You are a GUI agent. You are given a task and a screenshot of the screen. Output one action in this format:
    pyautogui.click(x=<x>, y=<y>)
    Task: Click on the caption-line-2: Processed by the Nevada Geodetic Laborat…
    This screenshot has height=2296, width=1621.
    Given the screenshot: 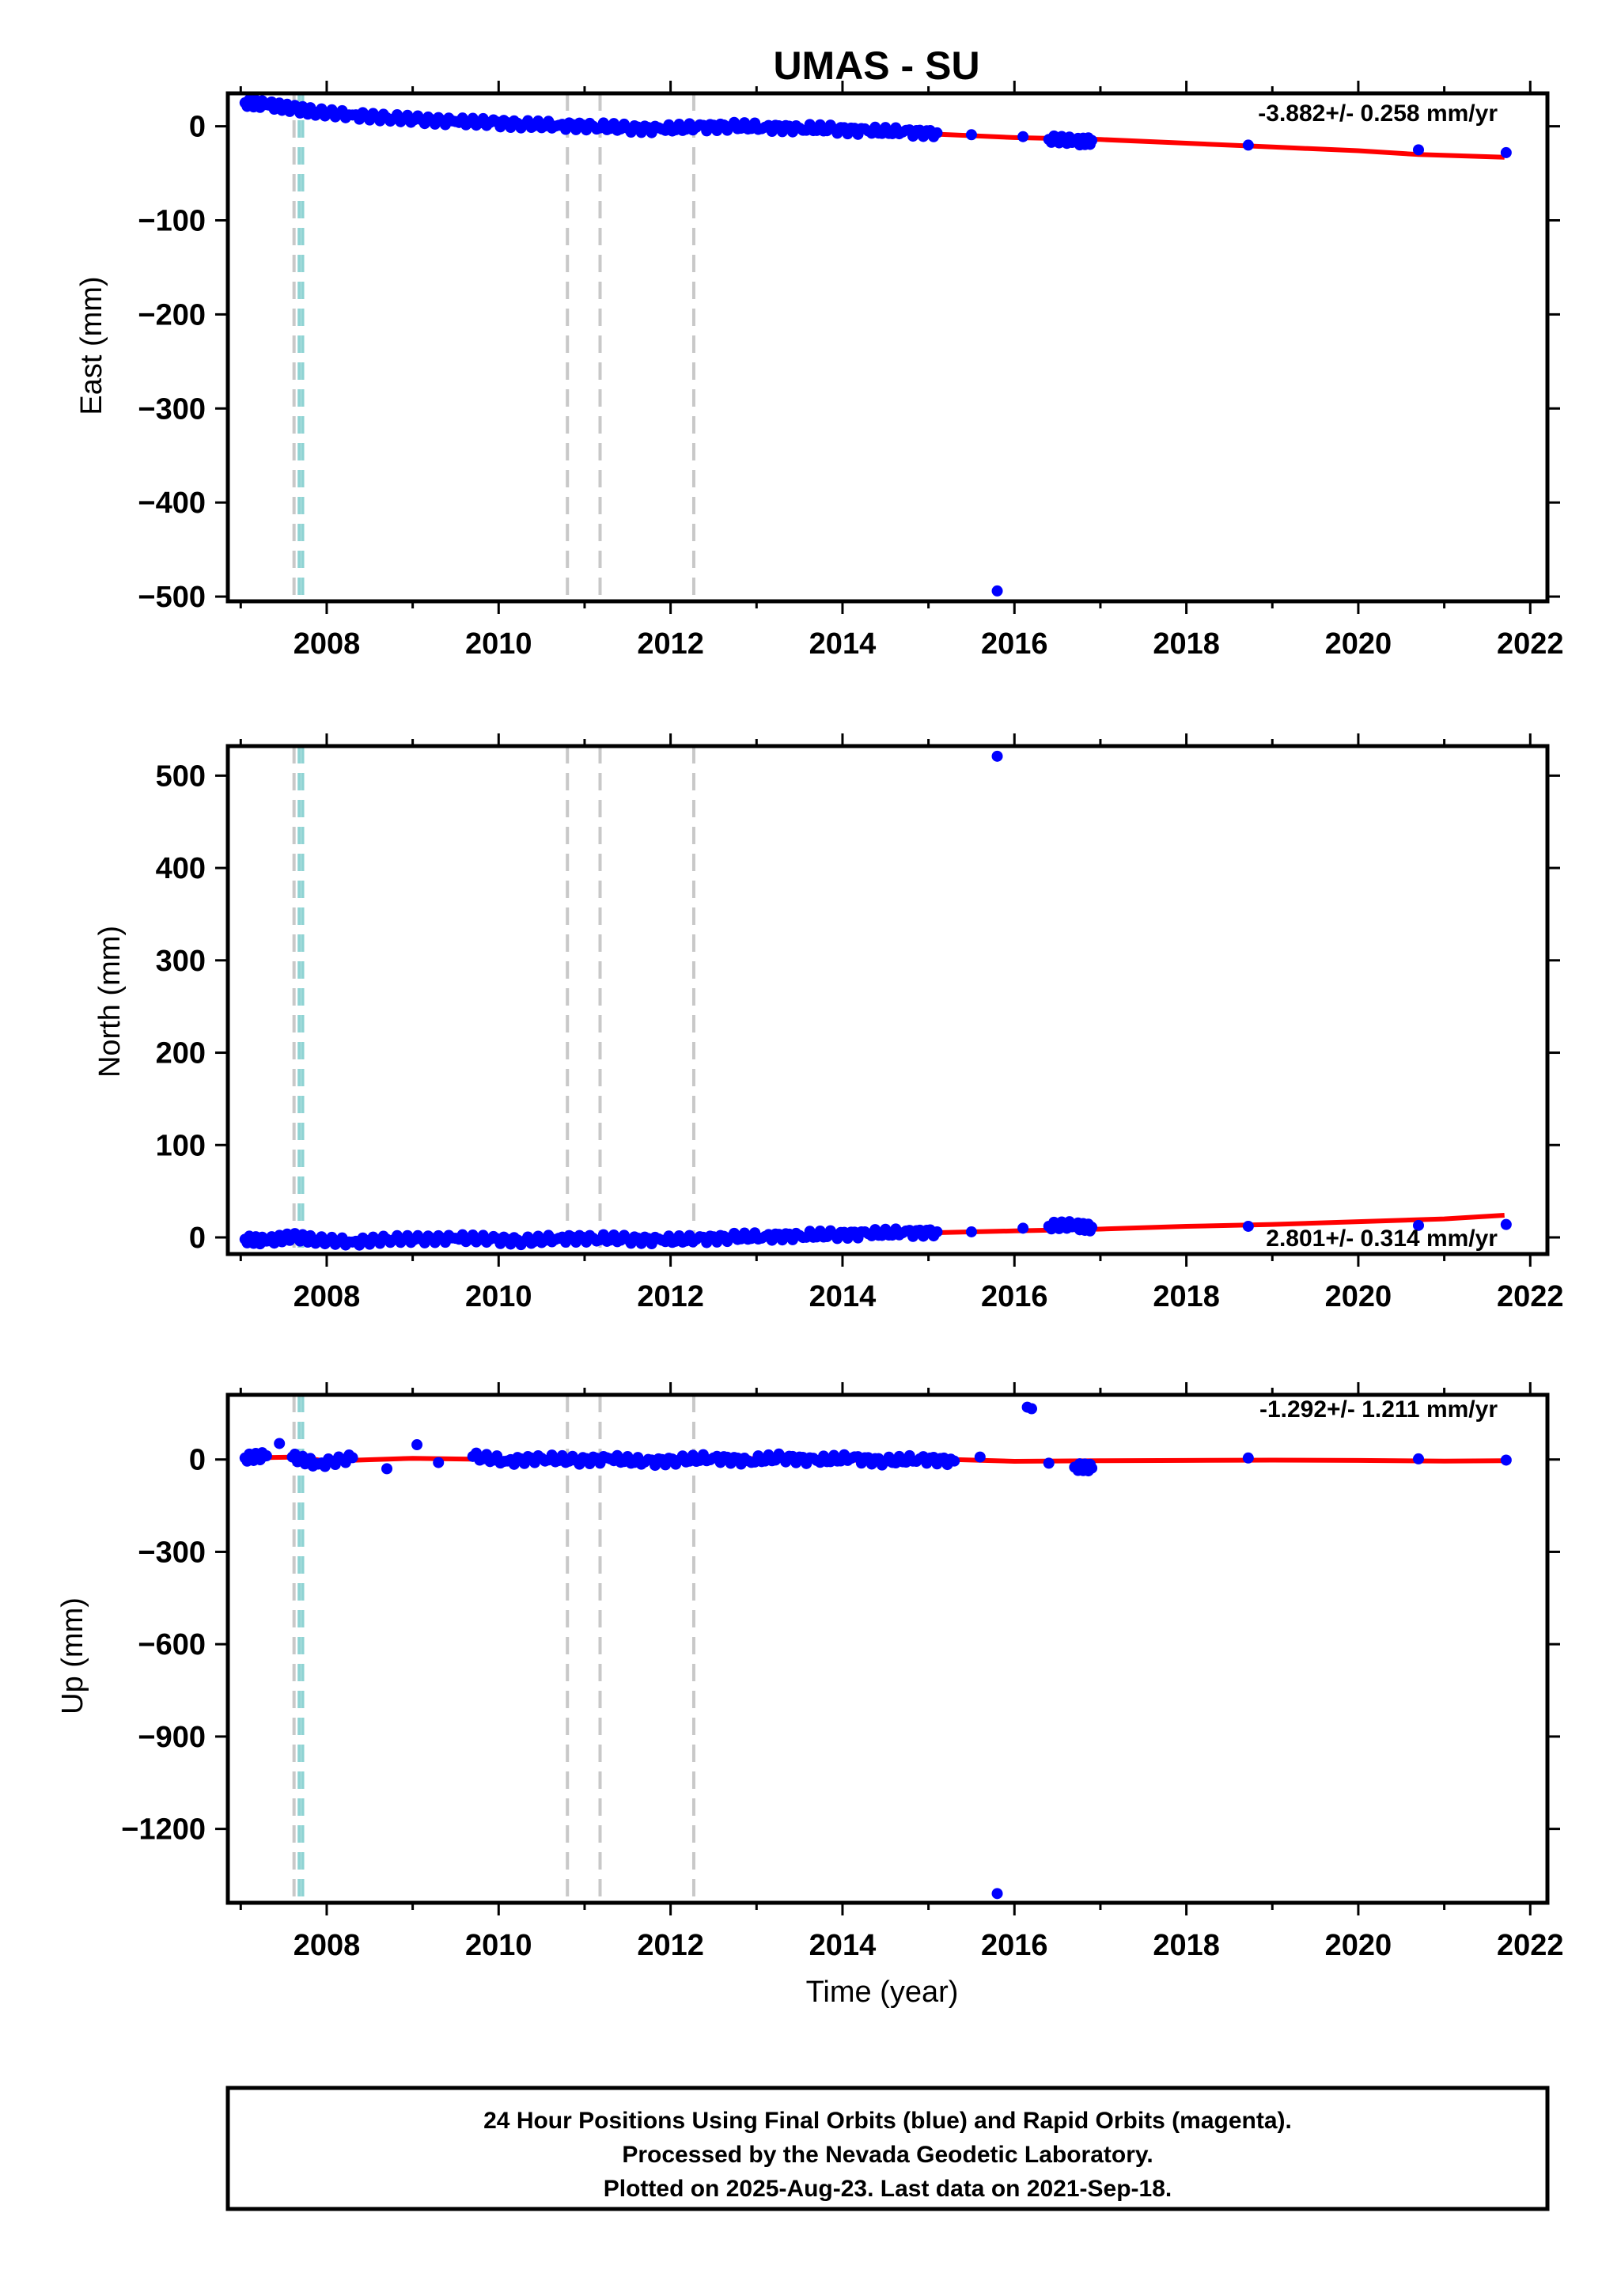 What is the action you would take?
    pyautogui.click(x=887, y=2155)
    